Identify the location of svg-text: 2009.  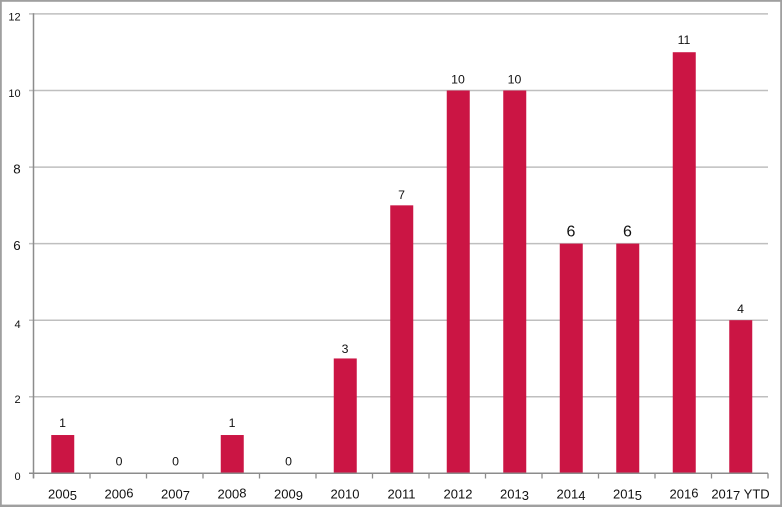
(288, 495).